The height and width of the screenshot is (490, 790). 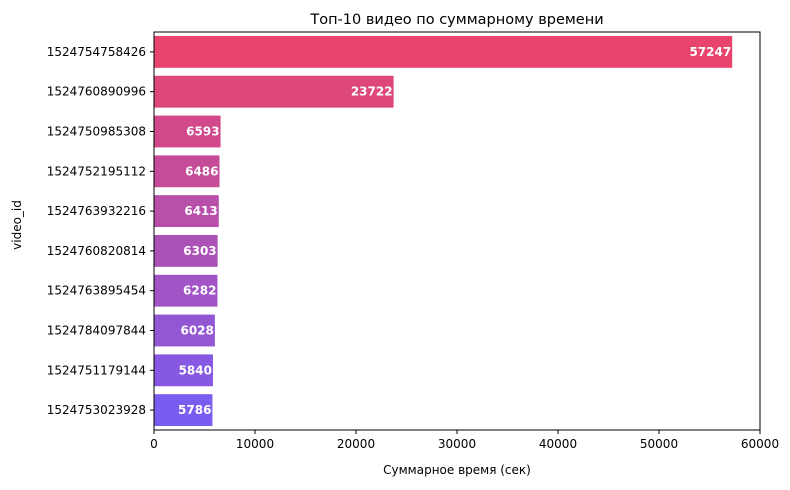 I want to click on x-tick-label: 30000, so click(x=457, y=444).